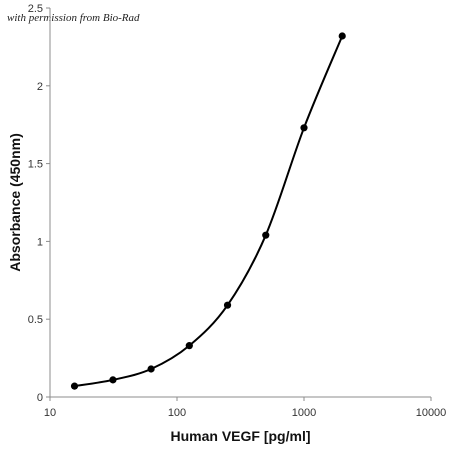 Image resolution: width=450 pixels, height=449 pixels. Describe the element at coordinates (40, 242) in the screenshot. I see `y-tick-label: 1` at that location.